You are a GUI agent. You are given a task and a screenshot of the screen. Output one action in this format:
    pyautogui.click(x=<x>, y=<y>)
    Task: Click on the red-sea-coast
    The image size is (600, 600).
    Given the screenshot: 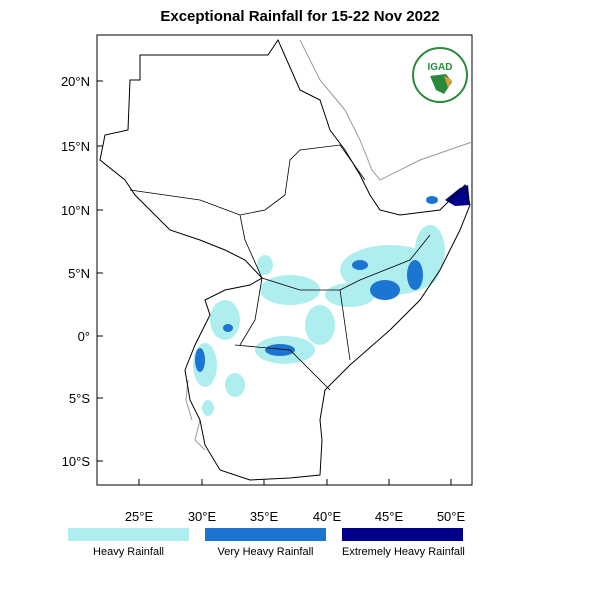 What is the action you would take?
    pyautogui.click(x=386, y=110)
    